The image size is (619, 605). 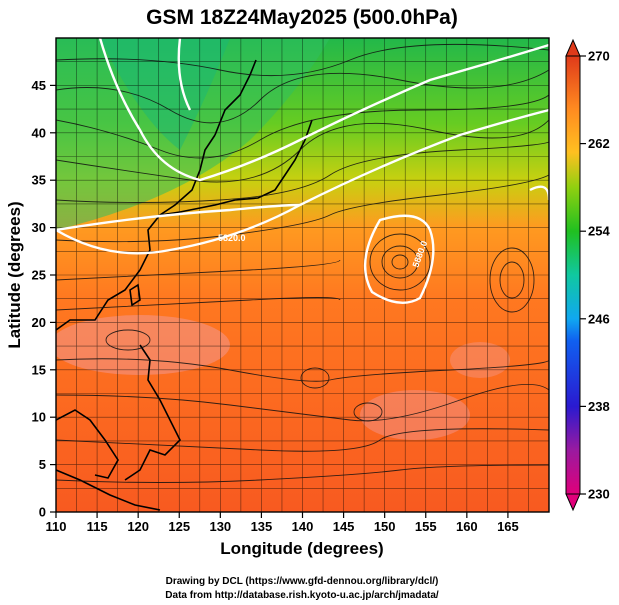 I want to click on indonesia-coastline, so click(x=108, y=490).